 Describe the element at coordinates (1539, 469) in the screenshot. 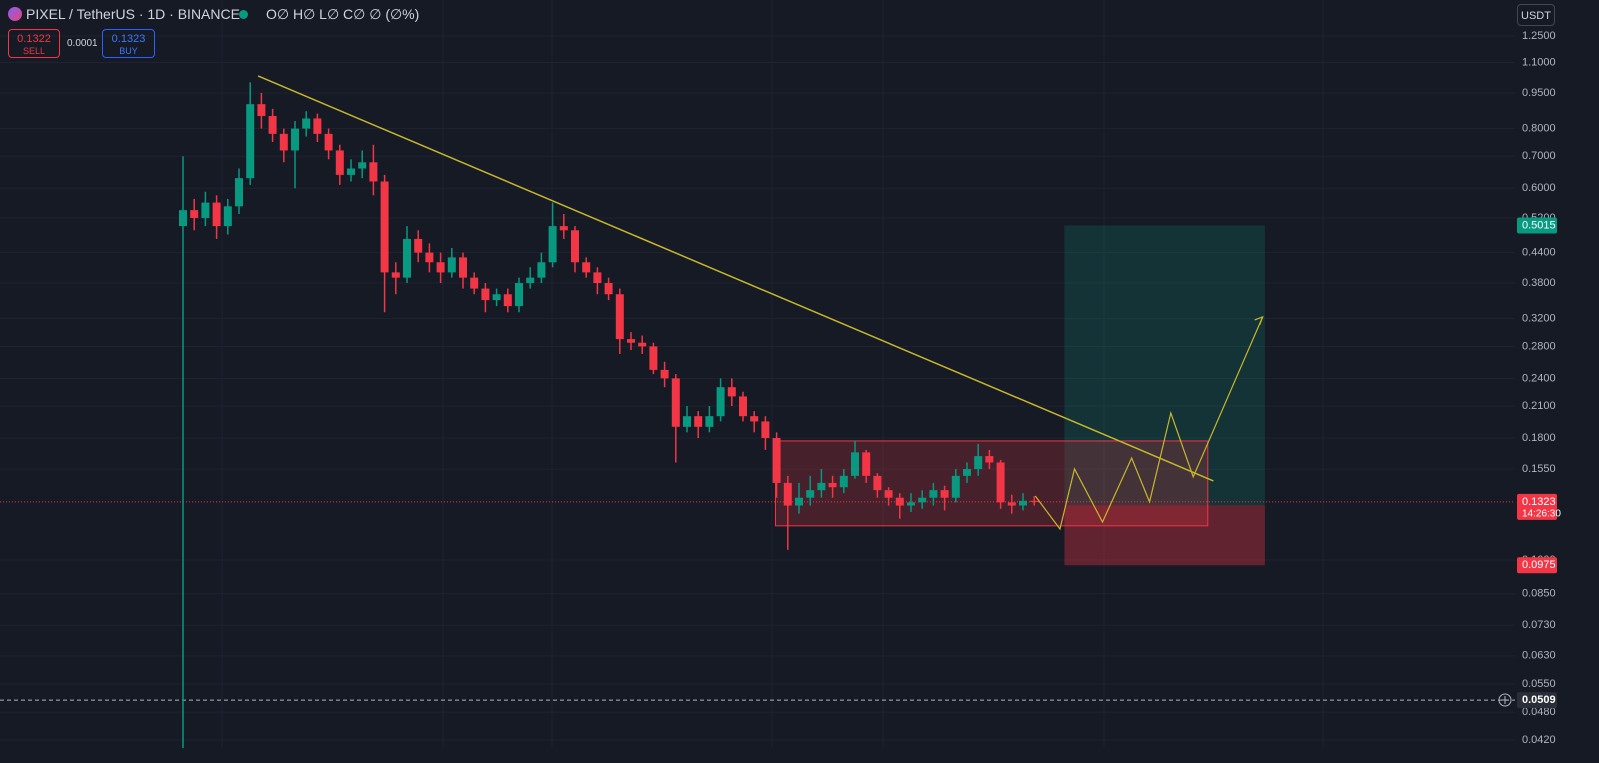

I see `y-tick-label: 0.1550` at that location.